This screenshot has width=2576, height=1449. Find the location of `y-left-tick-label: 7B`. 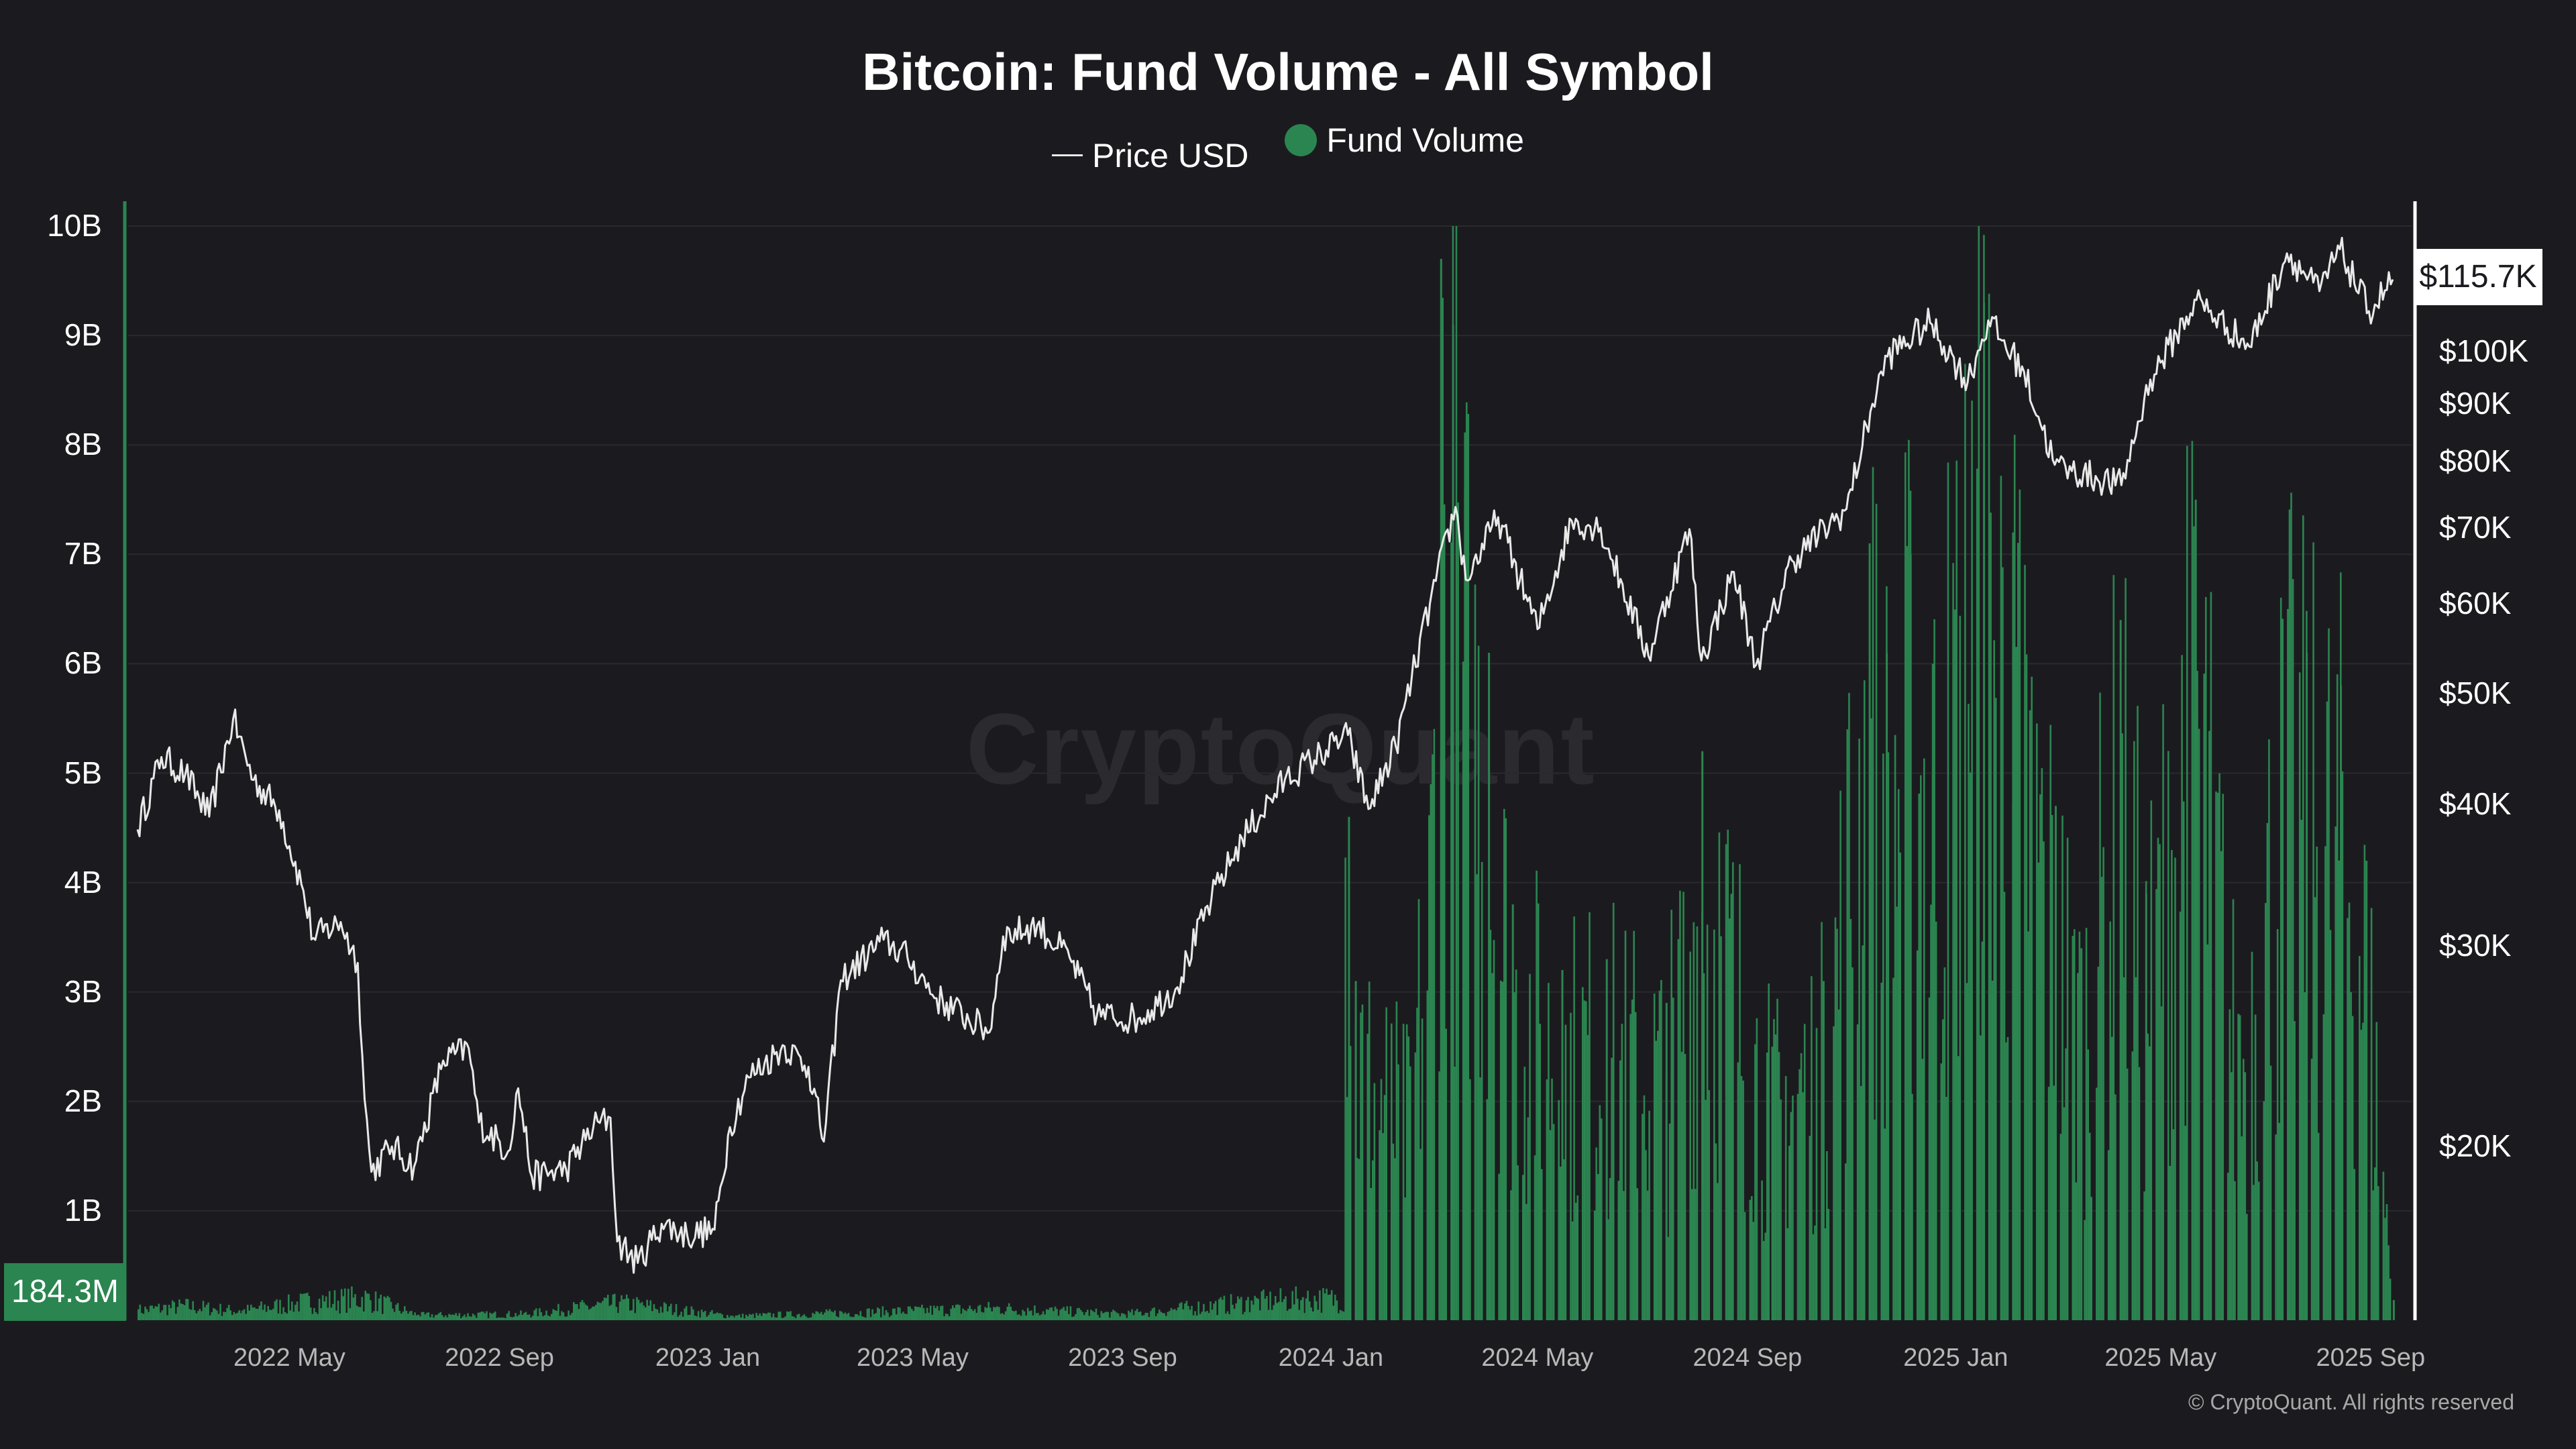

y-left-tick-label: 7B is located at coordinates (83, 554).